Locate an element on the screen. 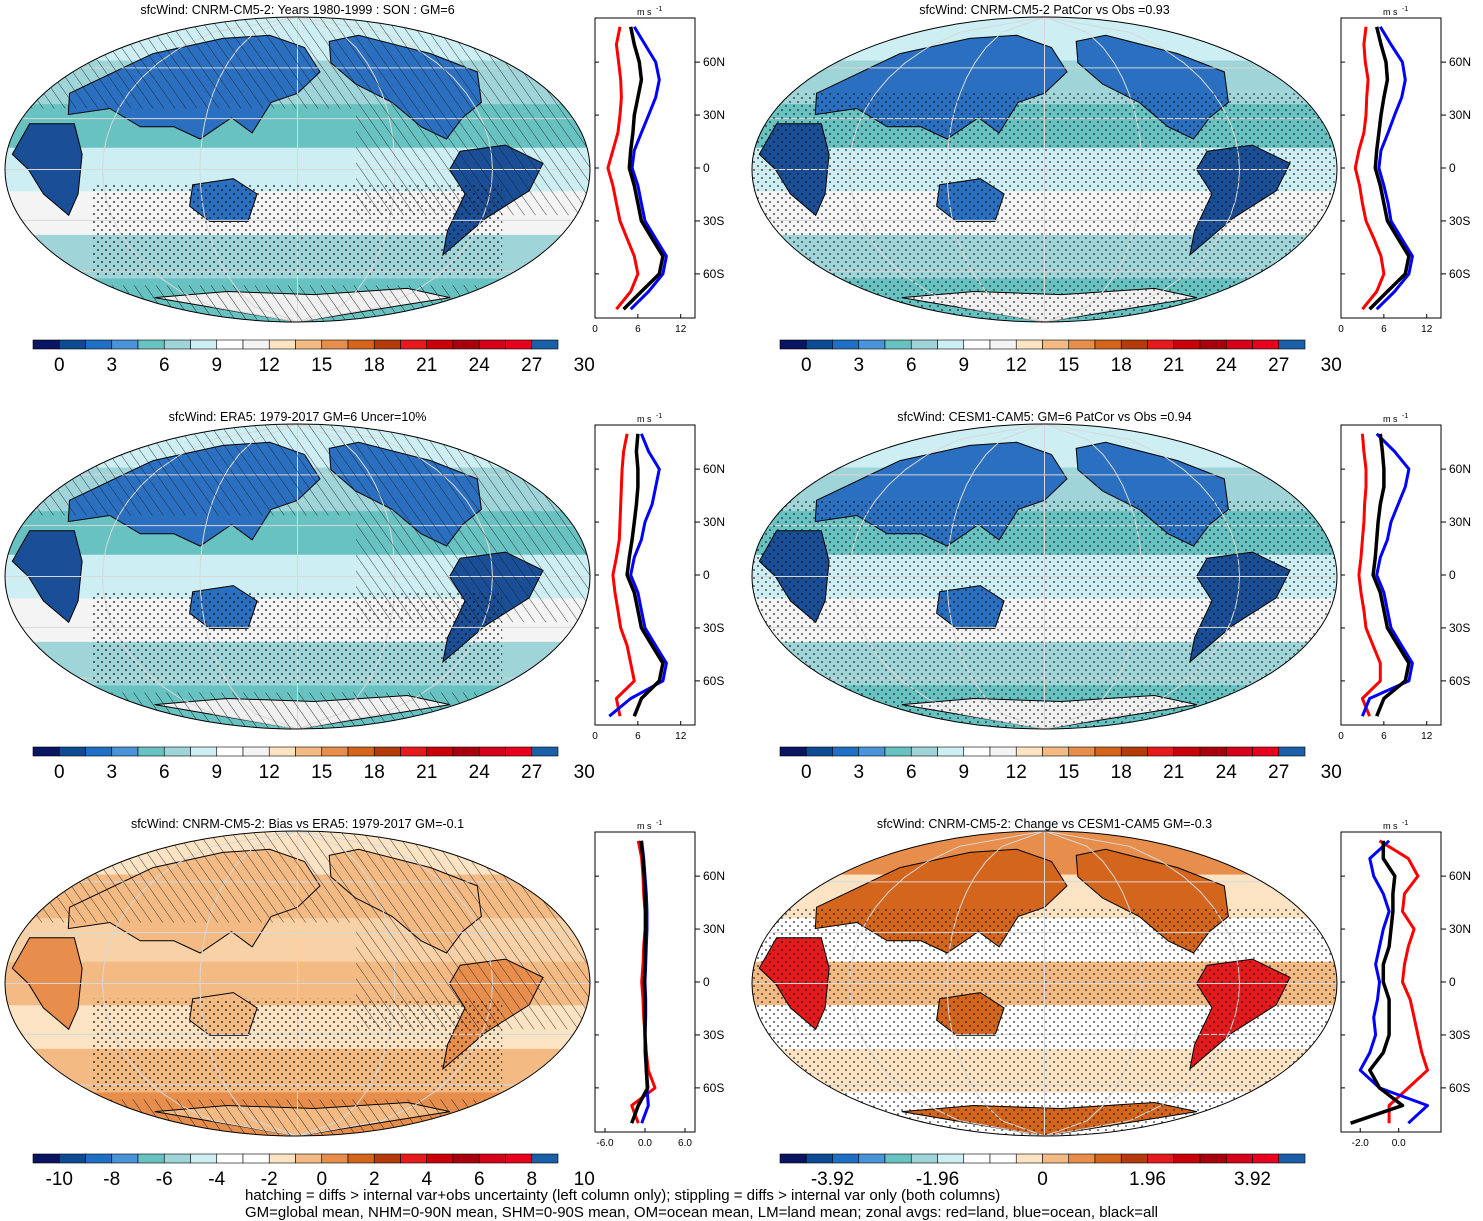  lat-label: 60N is located at coordinates (714, 469).